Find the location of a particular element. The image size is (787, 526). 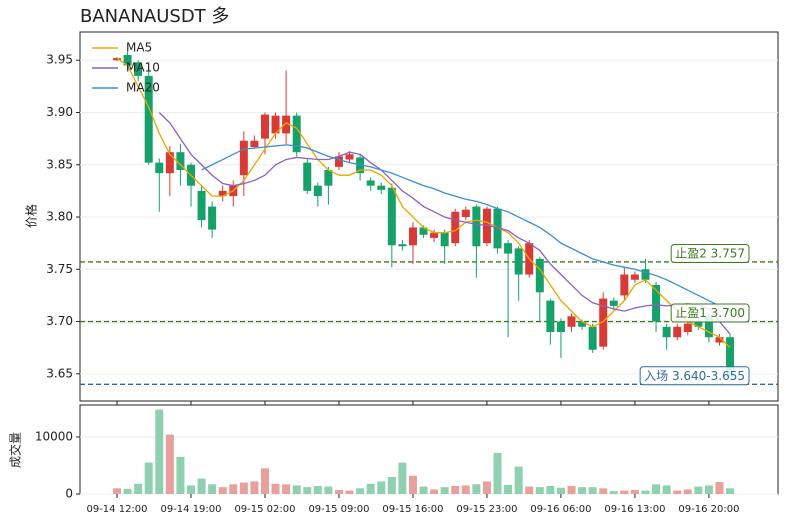

x-tick-label: 09-14 12:00 is located at coordinates (116, 509).